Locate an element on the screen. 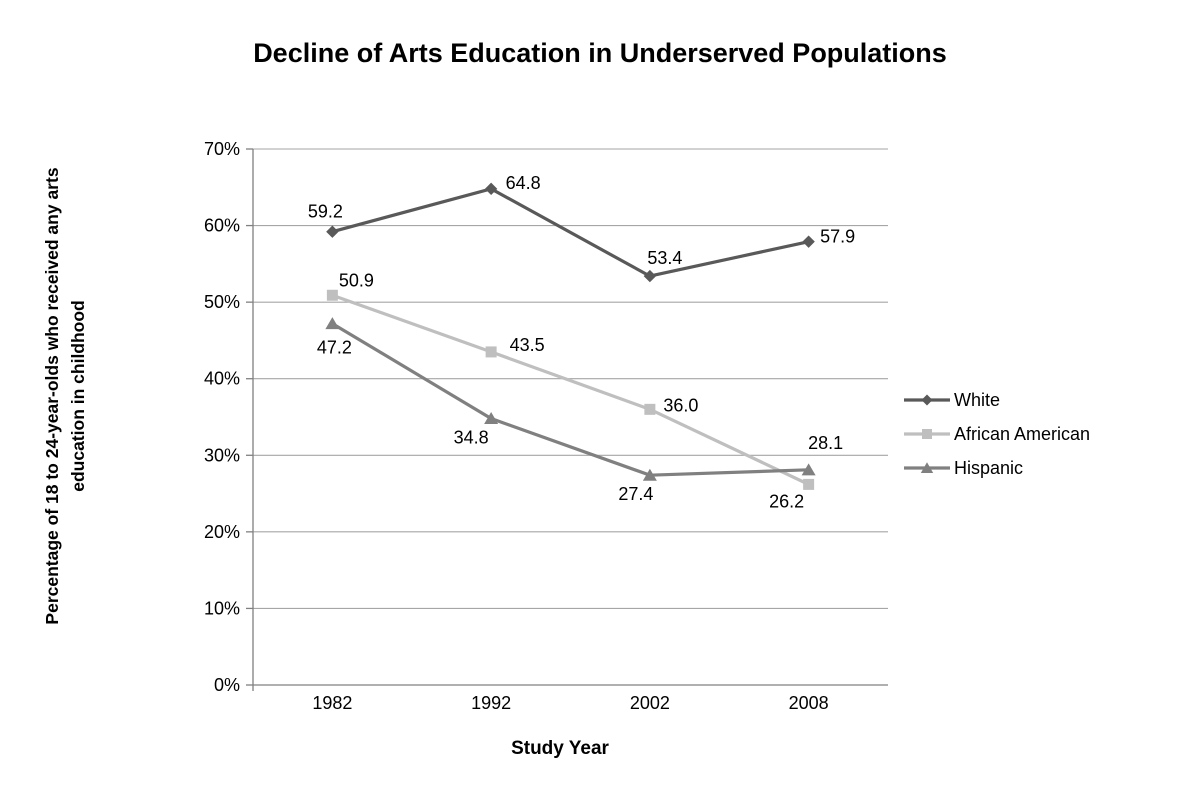  series-line-african-american is located at coordinates (570, 389).